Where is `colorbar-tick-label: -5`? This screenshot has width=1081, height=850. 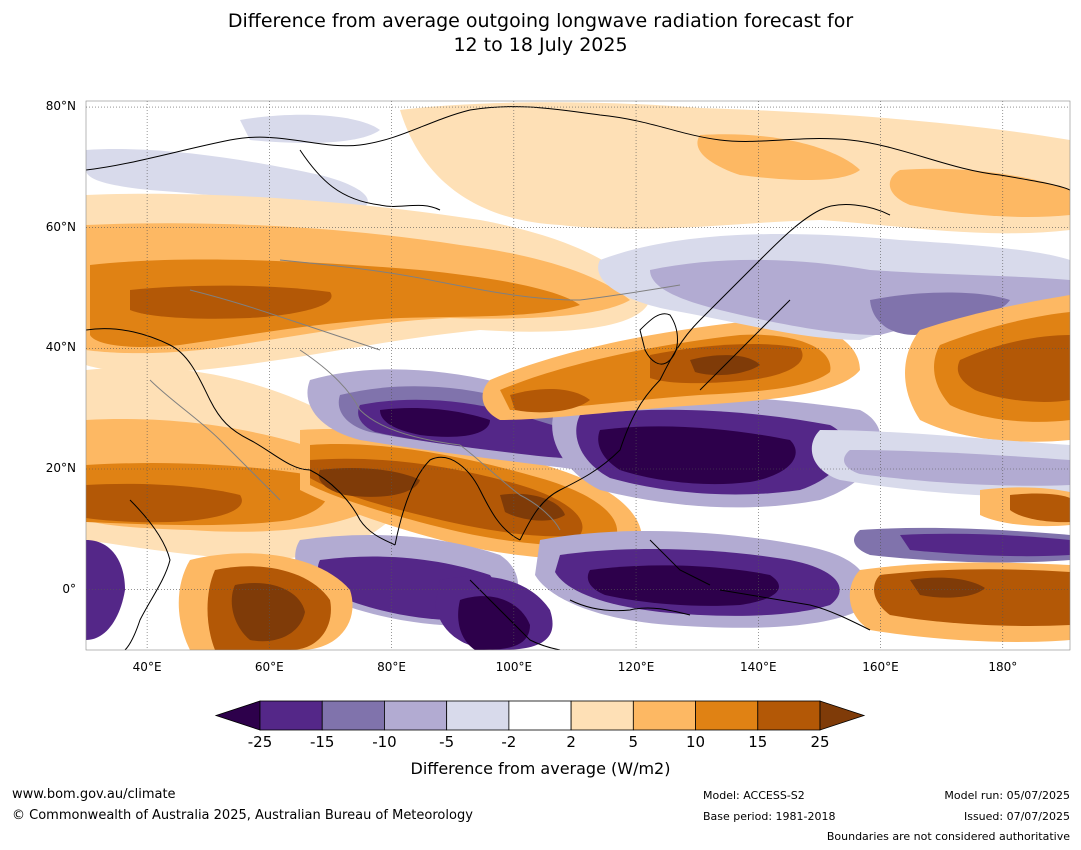
colorbar-tick-label: -5 is located at coordinates (447, 742).